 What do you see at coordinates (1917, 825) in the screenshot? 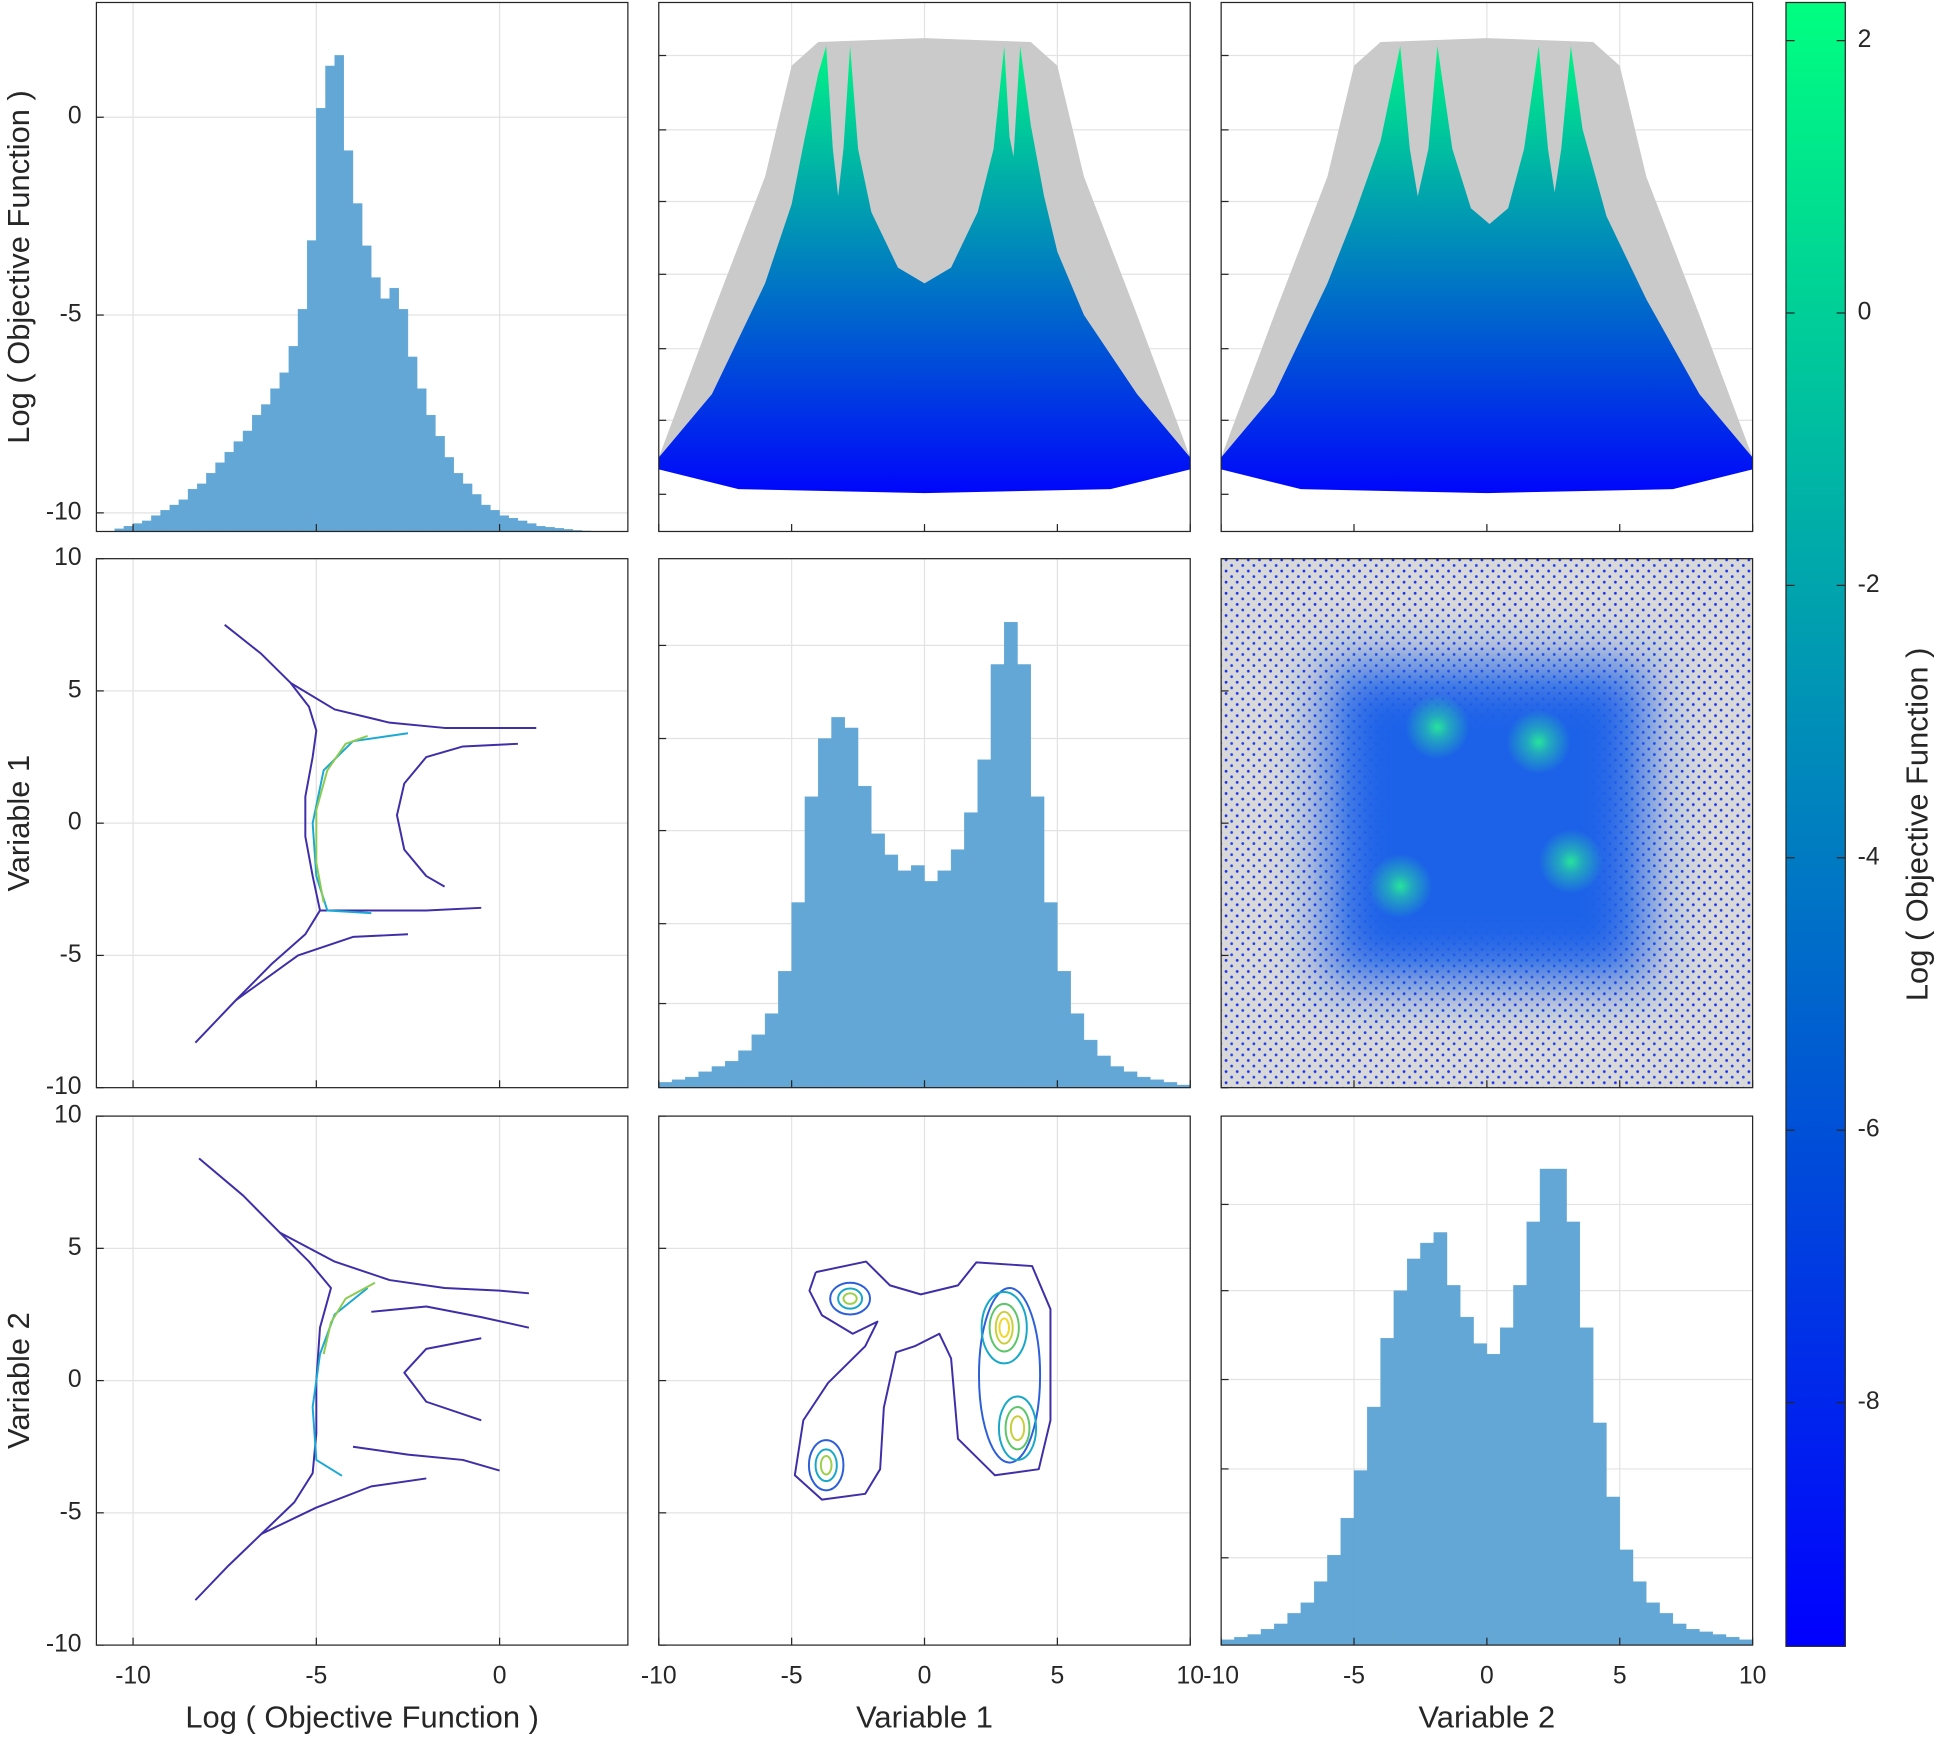
I see `colorbar-label: Log ( Objective Function )` at bounding box center [1917, 825].